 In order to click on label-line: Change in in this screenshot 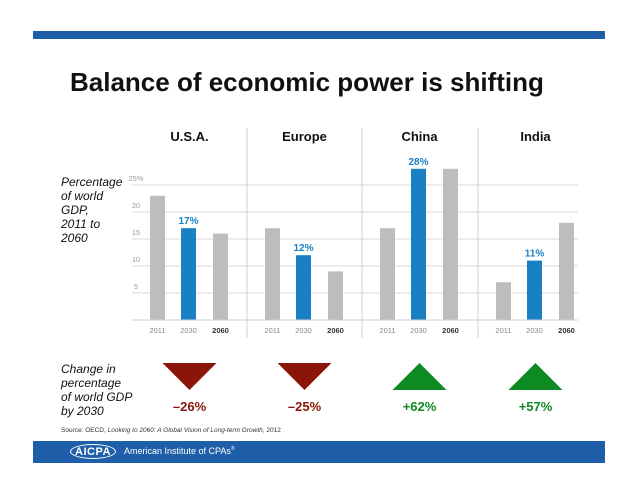, I will do `click(88, 369)`.